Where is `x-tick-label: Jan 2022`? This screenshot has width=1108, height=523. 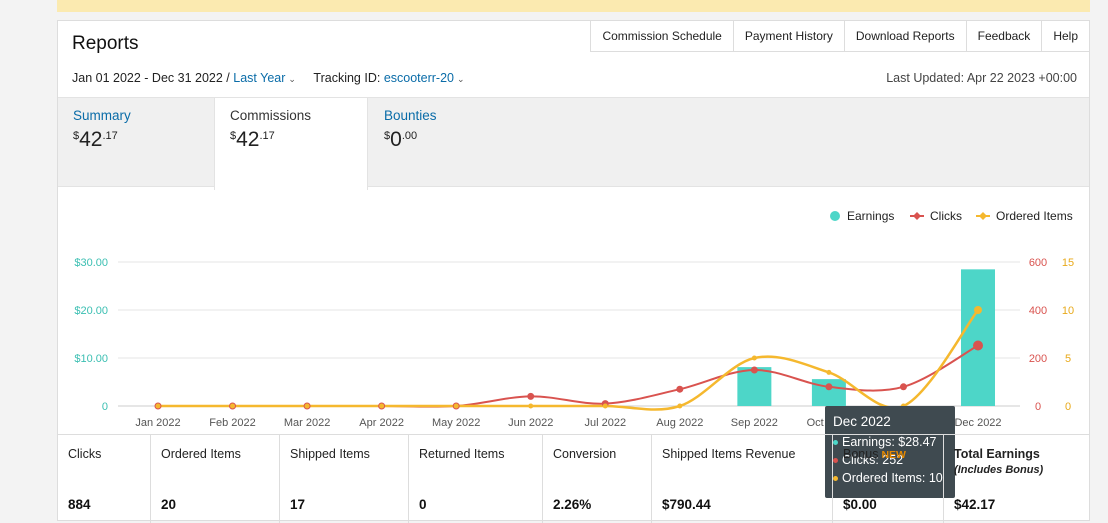 x-tick-label: Jan 2022 is located at coordinates (157, 423).